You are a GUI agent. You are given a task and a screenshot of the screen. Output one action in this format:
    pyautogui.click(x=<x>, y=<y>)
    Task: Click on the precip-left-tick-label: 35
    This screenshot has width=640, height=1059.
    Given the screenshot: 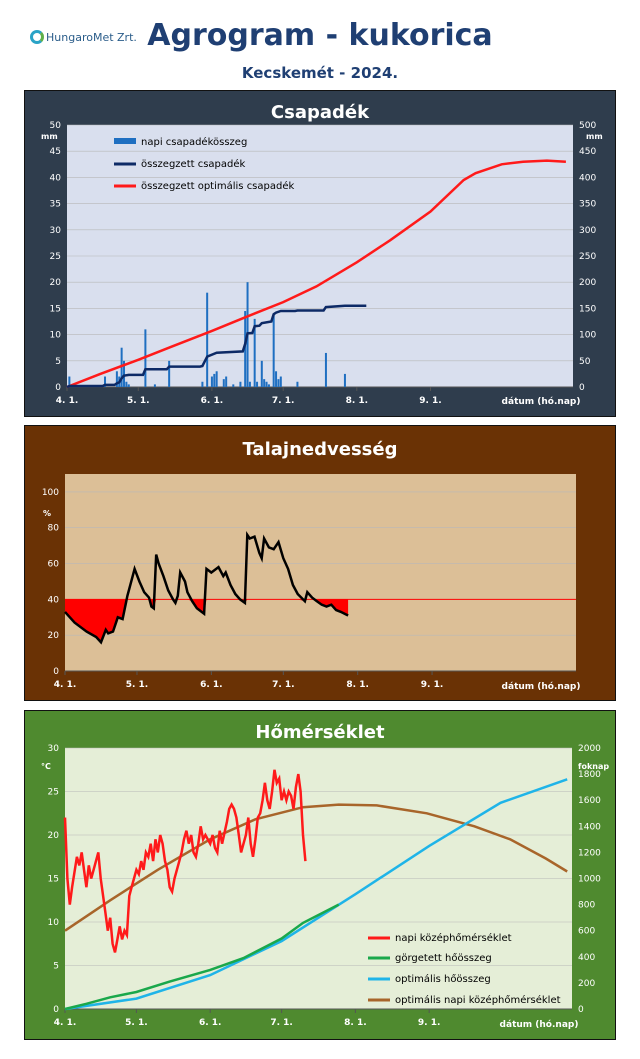 What is the action you would take?
    pyautogui.click(x=55, y=205)
    